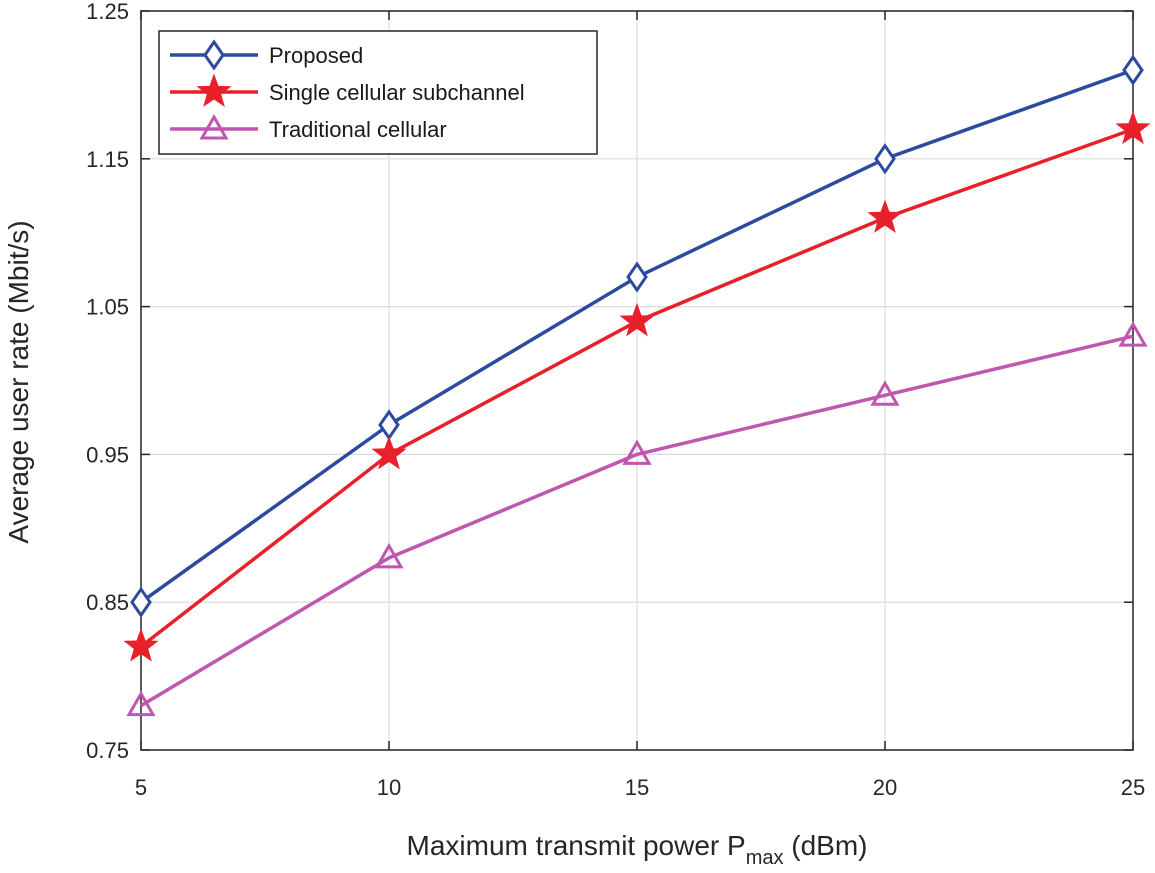 The image size is (1155, 873). What do you see at coordinates (637, 787) in the screenshot?
I see `x-tick-label: 15` at bounding box center [637, 787].